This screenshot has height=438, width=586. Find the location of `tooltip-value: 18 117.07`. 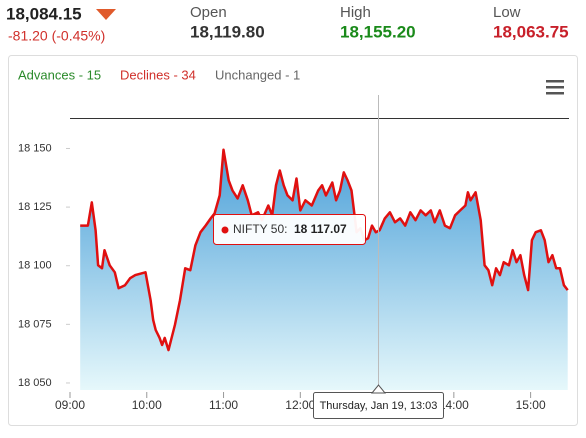

tooltip-value: 18 117.07 is located at coordinates (320, 229).